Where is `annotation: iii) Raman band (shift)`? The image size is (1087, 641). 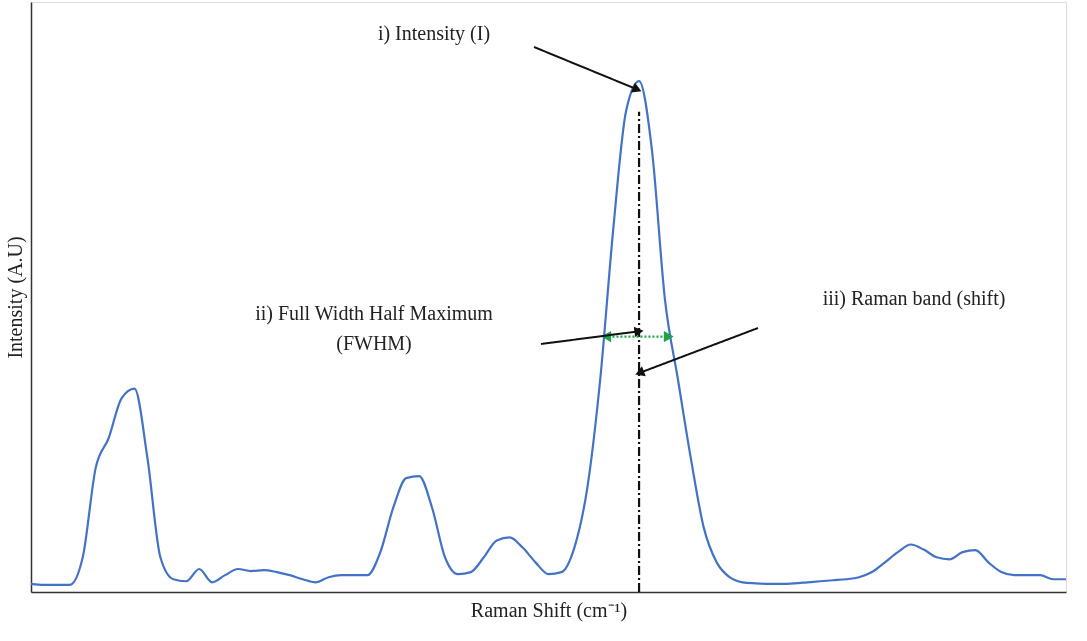 annotation: iii) Raman band (shift) is located at coordinates (914, 298).